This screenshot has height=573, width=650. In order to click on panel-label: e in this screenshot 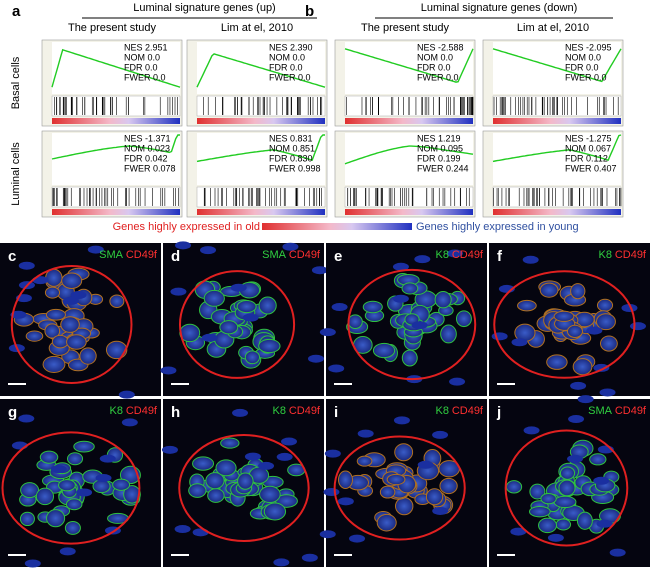, I will do `click(338, 256)`.